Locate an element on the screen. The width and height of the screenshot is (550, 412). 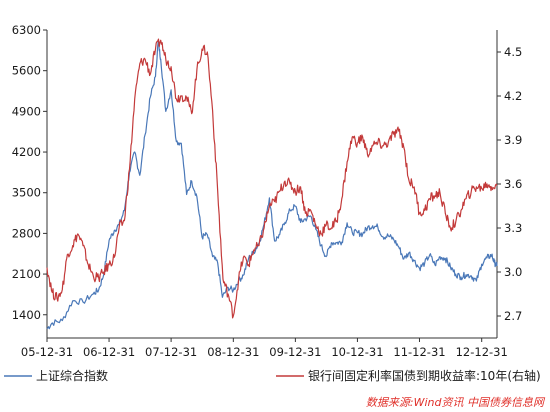
source-note: 数据来源:Wind资讯 中国债券信息网 is located at coordinates (456, 402).